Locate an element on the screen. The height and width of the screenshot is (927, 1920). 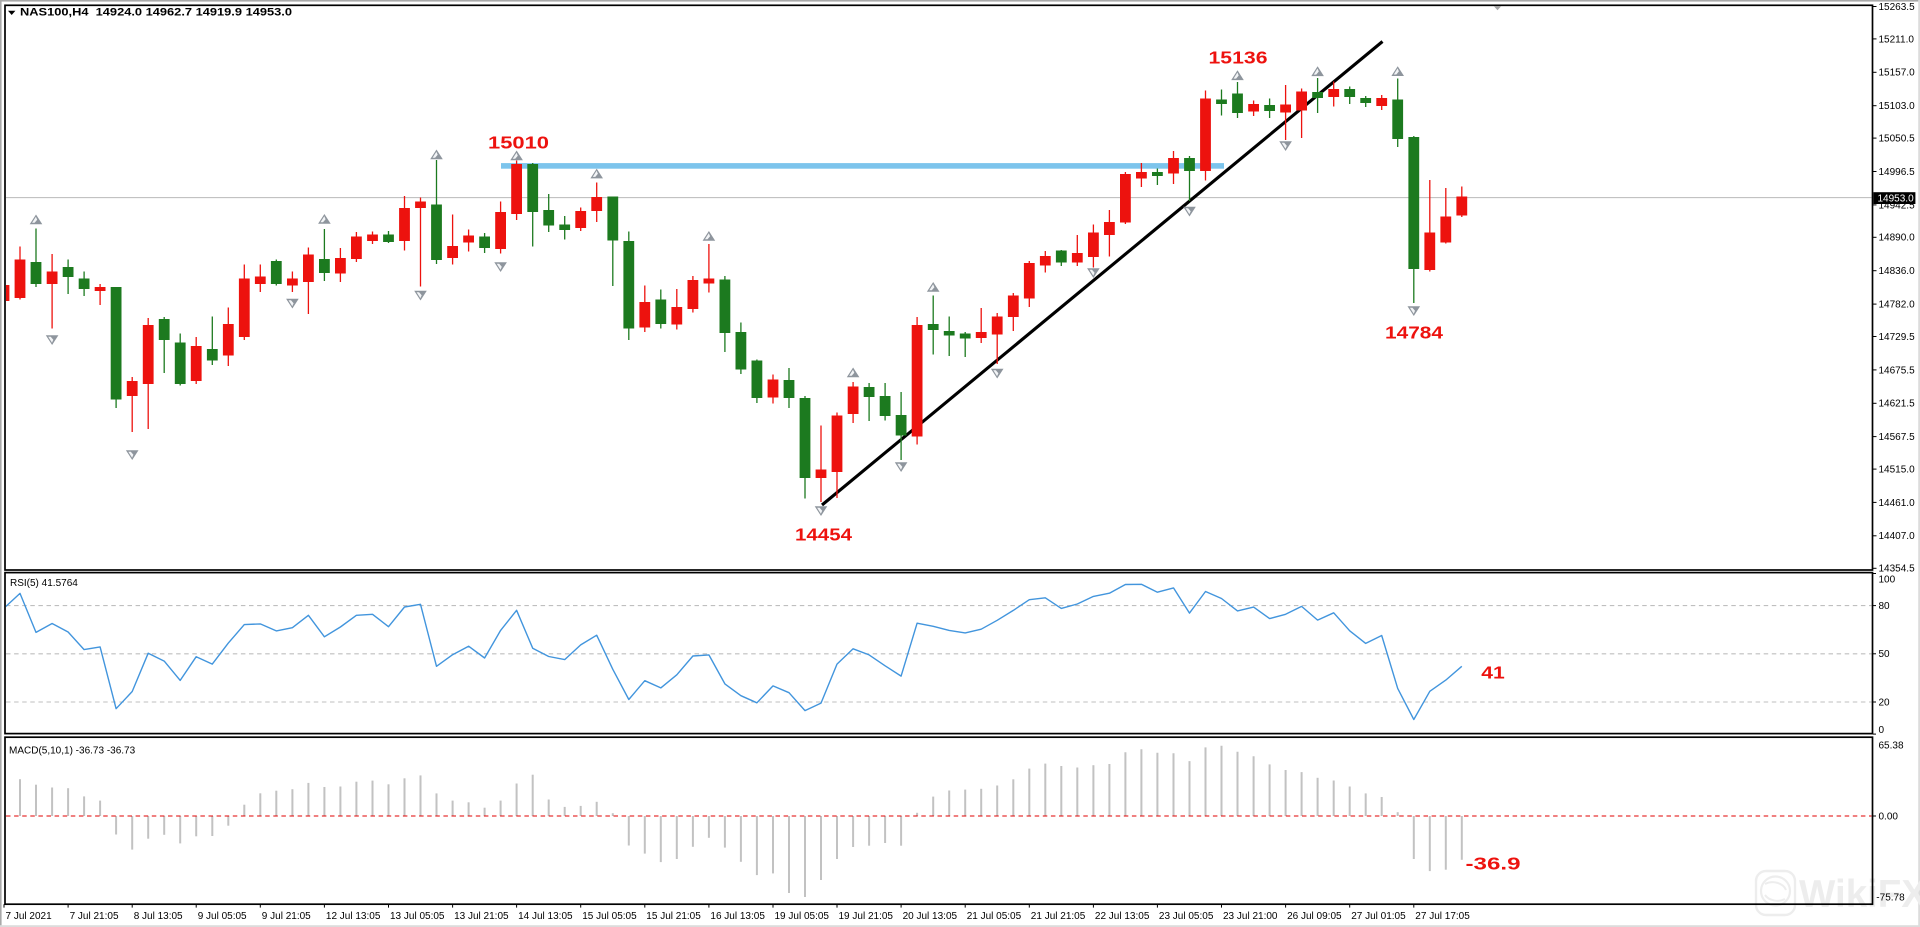
svg-text: 19 Jul 21:05 is located at coordinates (866, 916).